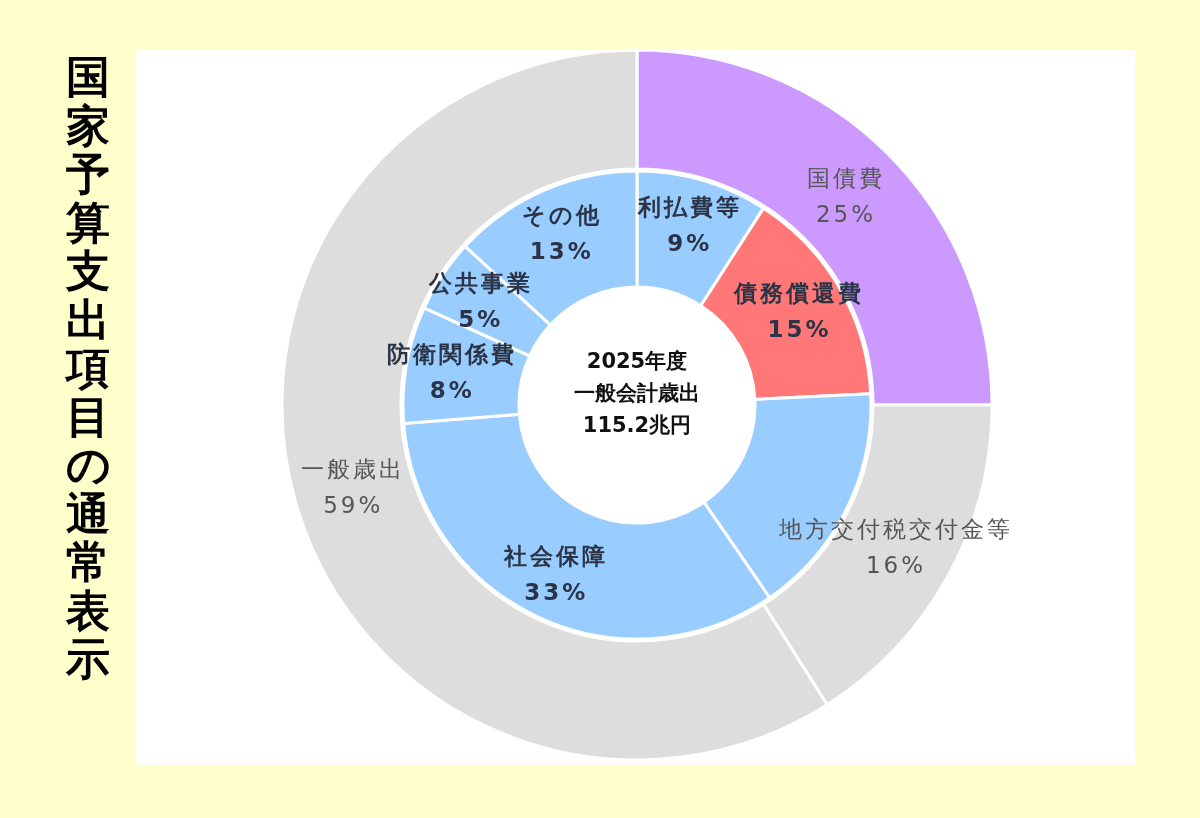 The image size is (1200, 818). What do you see at coordinates (452, 354) in the screenshot?
I see `slice-label: 防衛関係費` at bounding box center [452, 354].